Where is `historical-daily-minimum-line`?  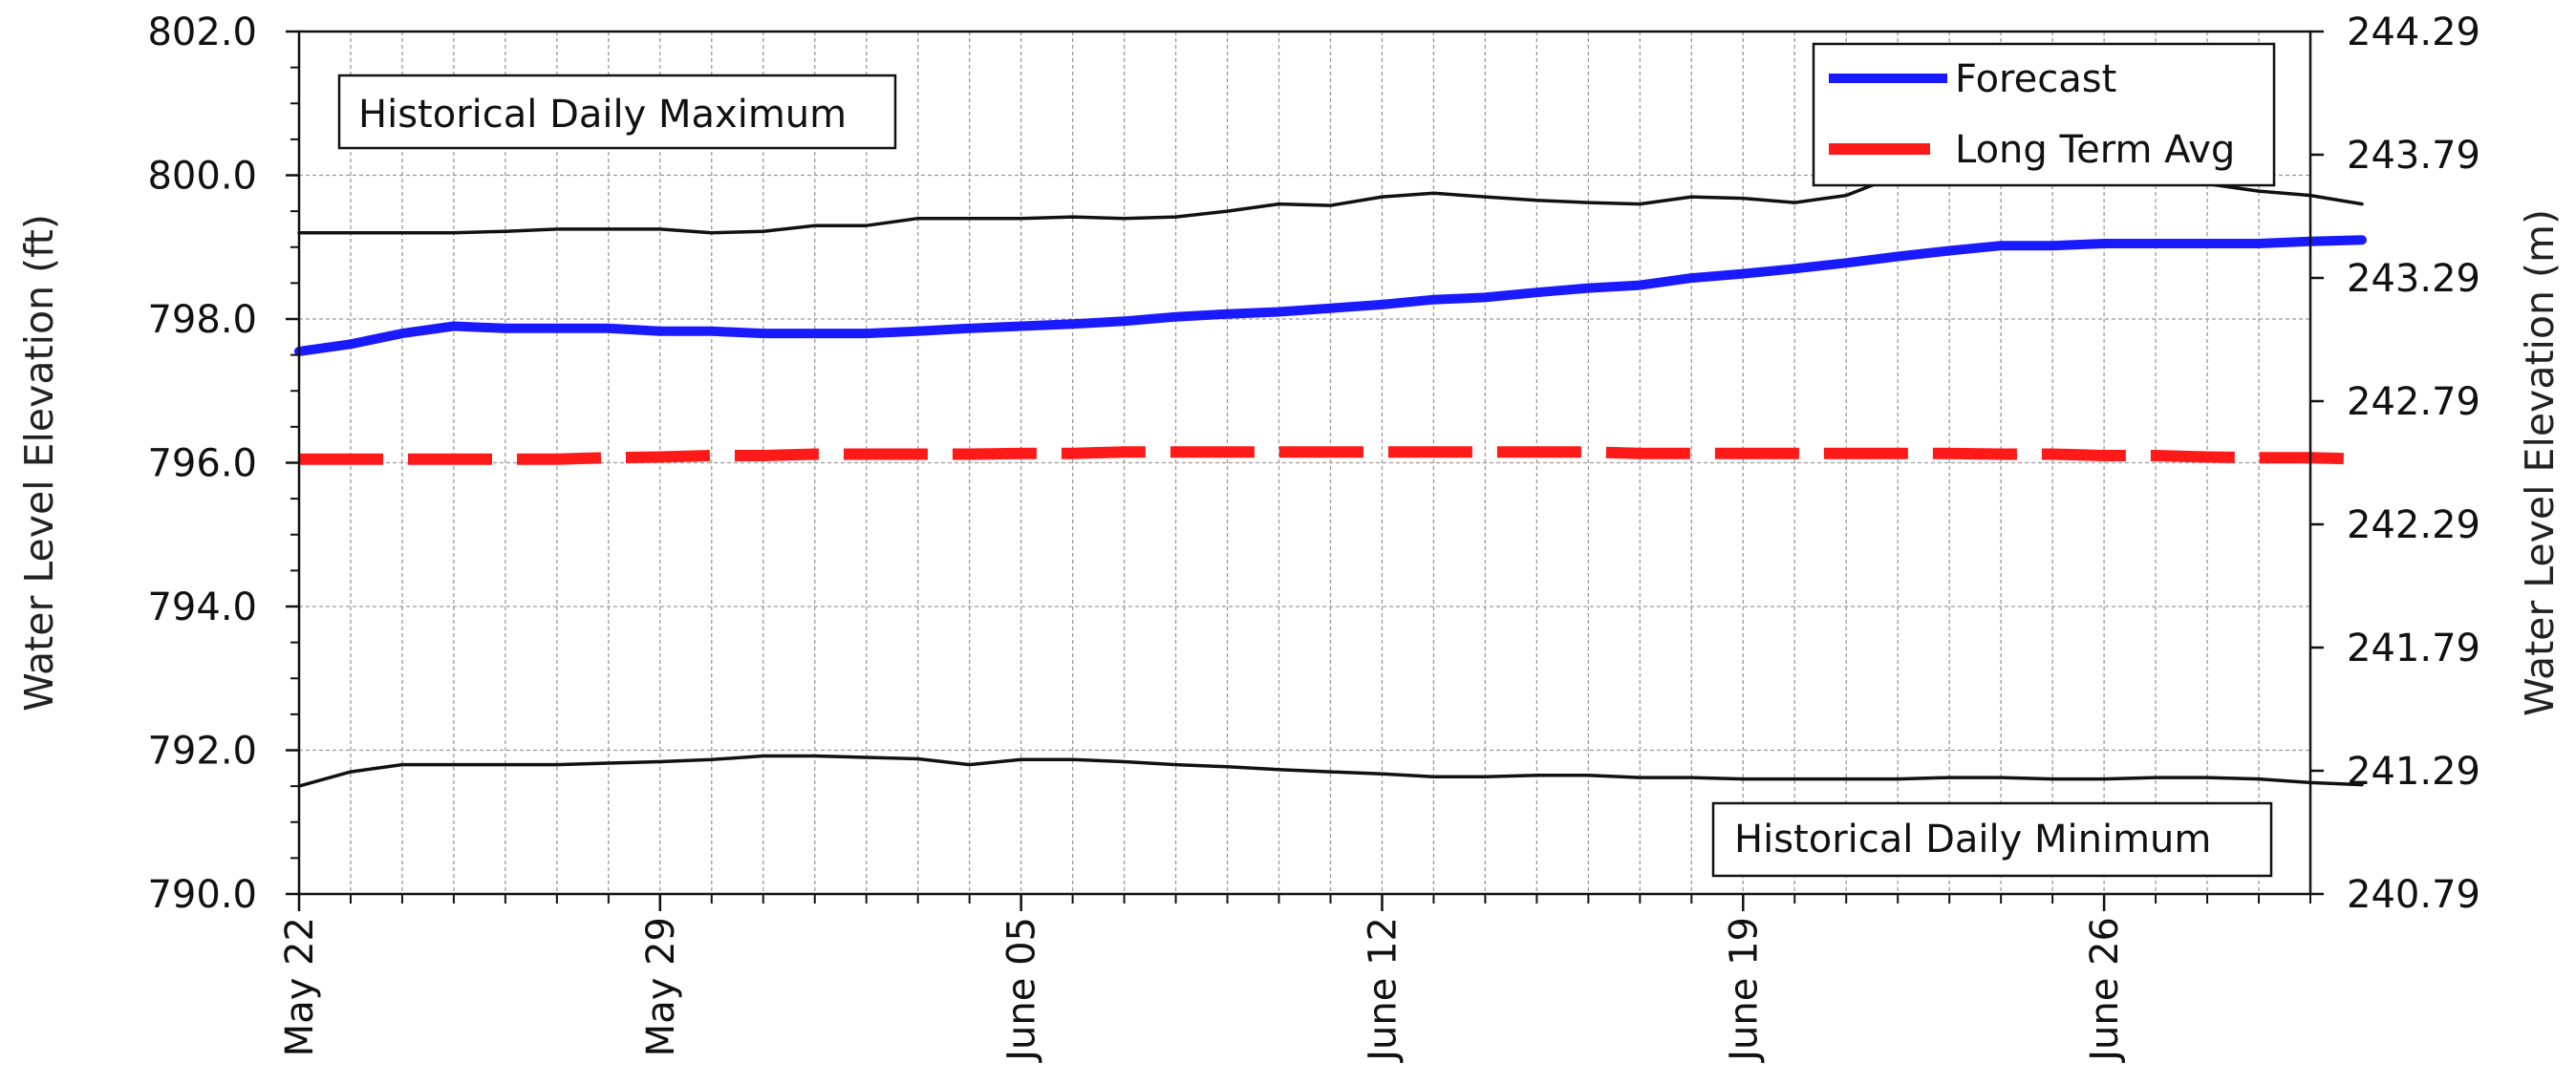
historical-daily-minimum-line is located at coordinates (1330, 771).